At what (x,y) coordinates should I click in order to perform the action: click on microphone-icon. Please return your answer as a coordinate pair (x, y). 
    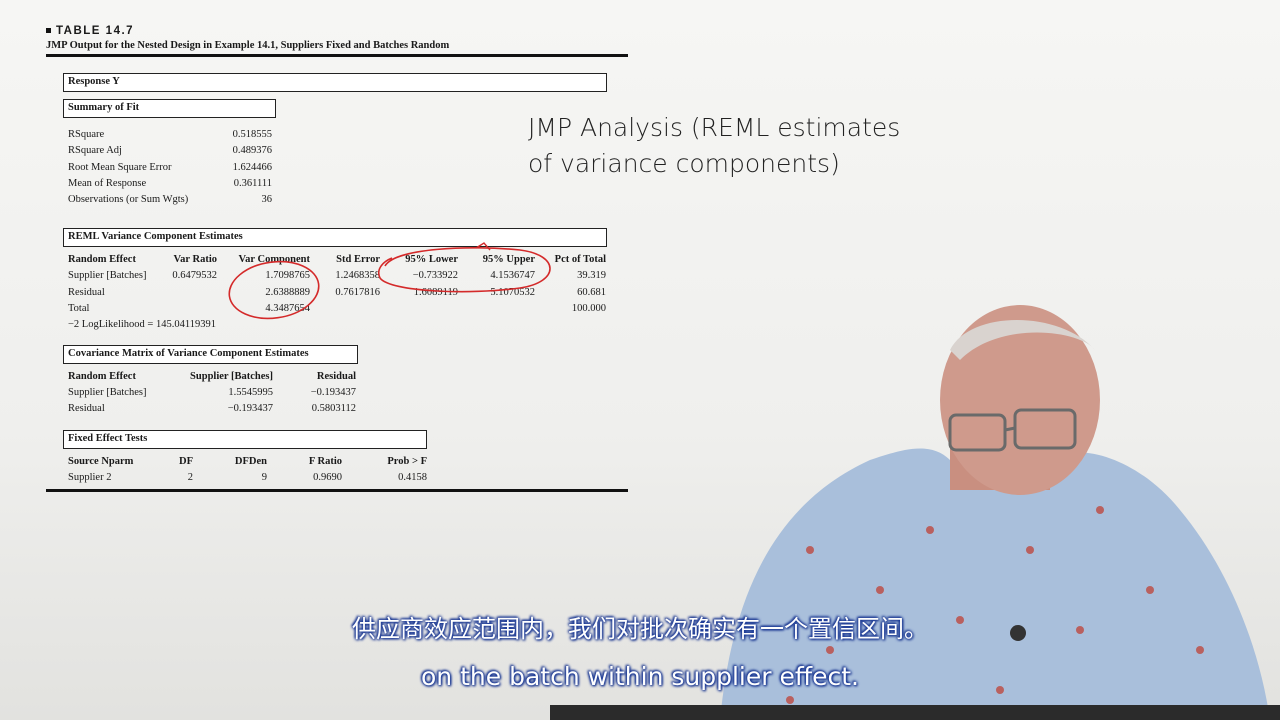
    Looking at the image, I should click on (1018, 633).